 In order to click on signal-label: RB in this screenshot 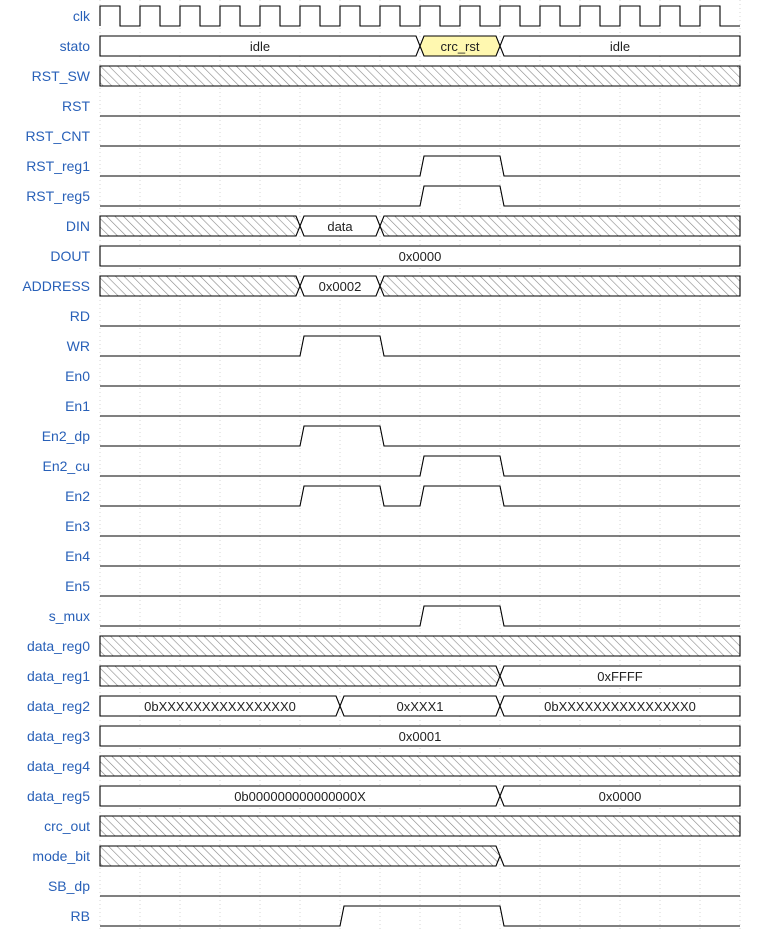, I will do `click(80, 916)`.